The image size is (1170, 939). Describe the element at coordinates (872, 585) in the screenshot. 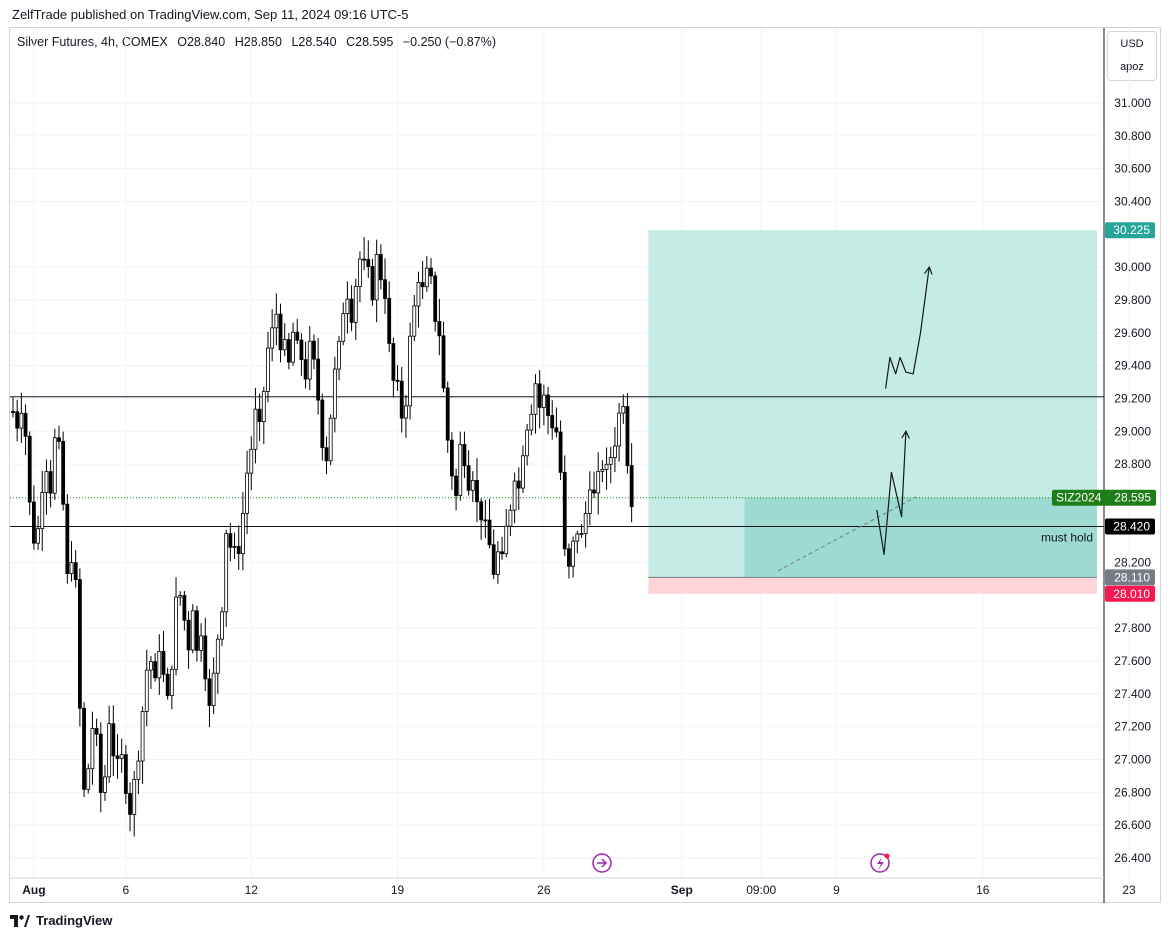

I see `loss-zone` at that location.